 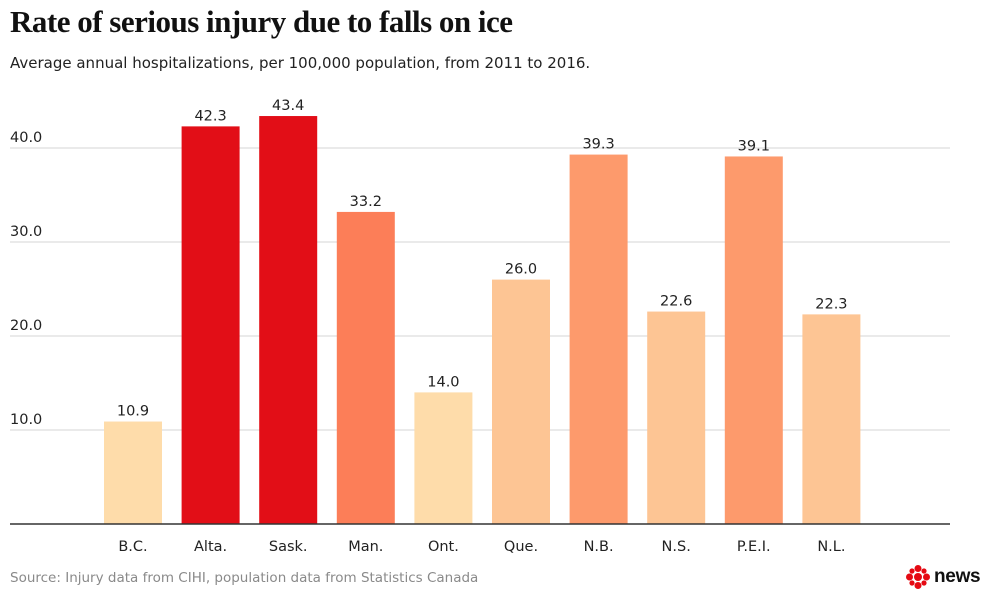 What do you see at coordinates (210, 547) in the screenshot?
I see `x-tick-label: Alta.` at bounding box center [210, 547].